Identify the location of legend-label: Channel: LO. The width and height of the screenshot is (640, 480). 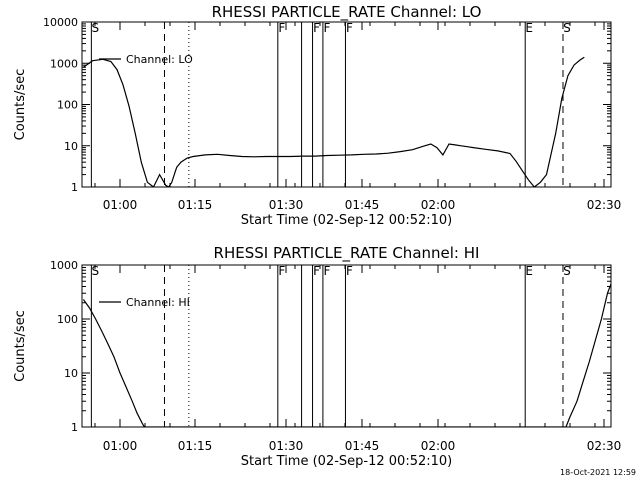
(159, 59).